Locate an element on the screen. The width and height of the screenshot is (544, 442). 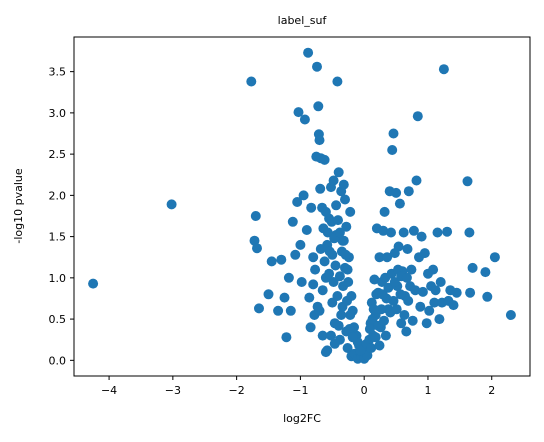
y-tick-label: 1.0 is located at coordinates (58, 278).